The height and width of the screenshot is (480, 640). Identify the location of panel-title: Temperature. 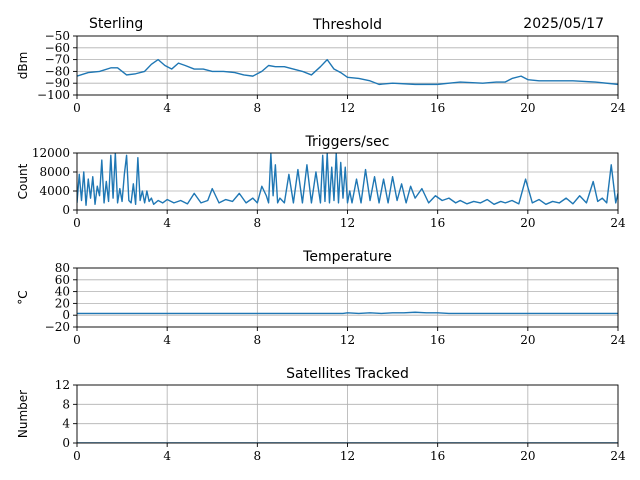
(347, 257).